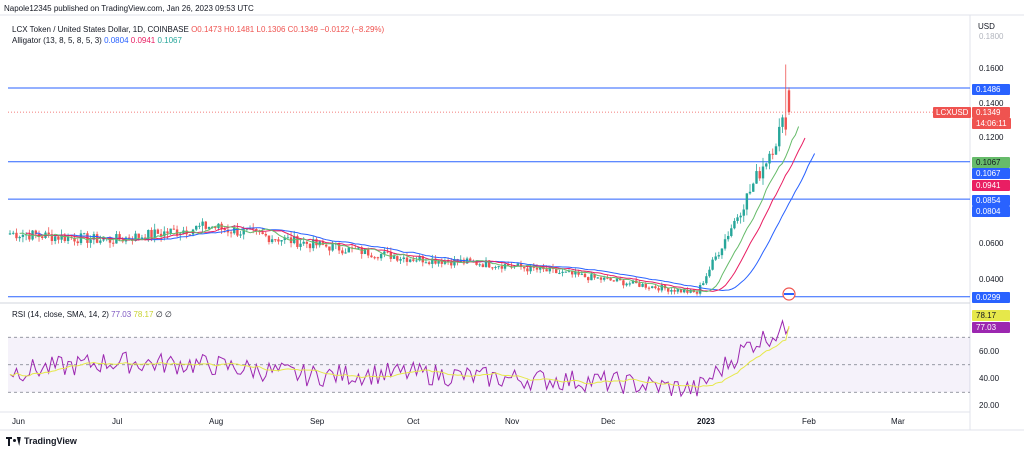  Describe the element at coordinates (117, 421) in the screenshot. I see `x-tick-jul: Jul` at that location.